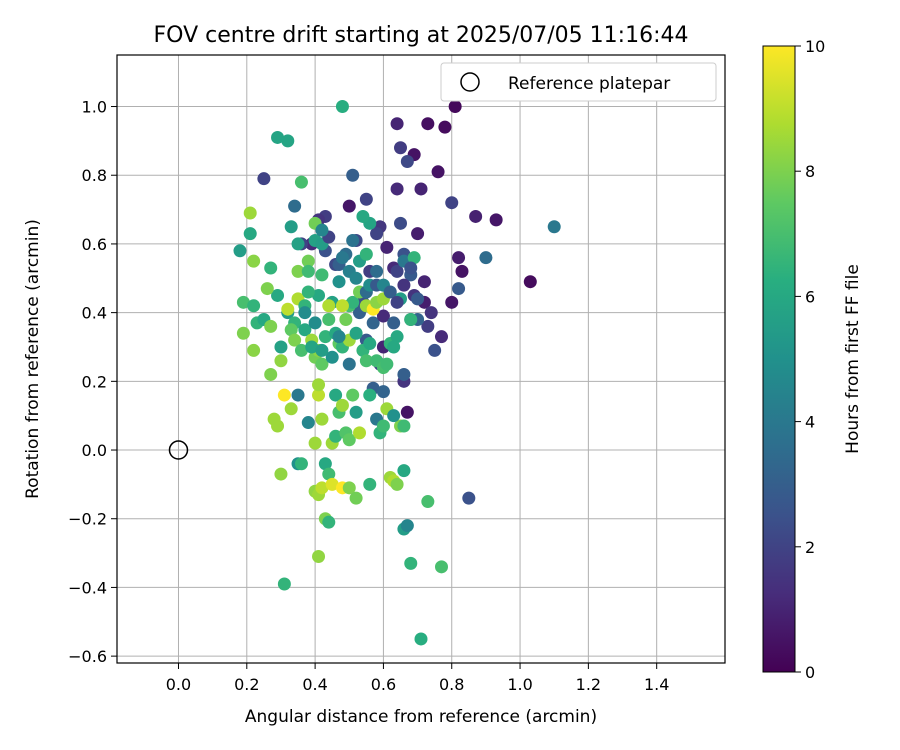 The height and width of the screenshot is (750, 900). Describe the element at coordinates (812, 359) in the screenshot. I see `colorbar: 0 2 4 6 8 10 Hours from first FF file` at that location.